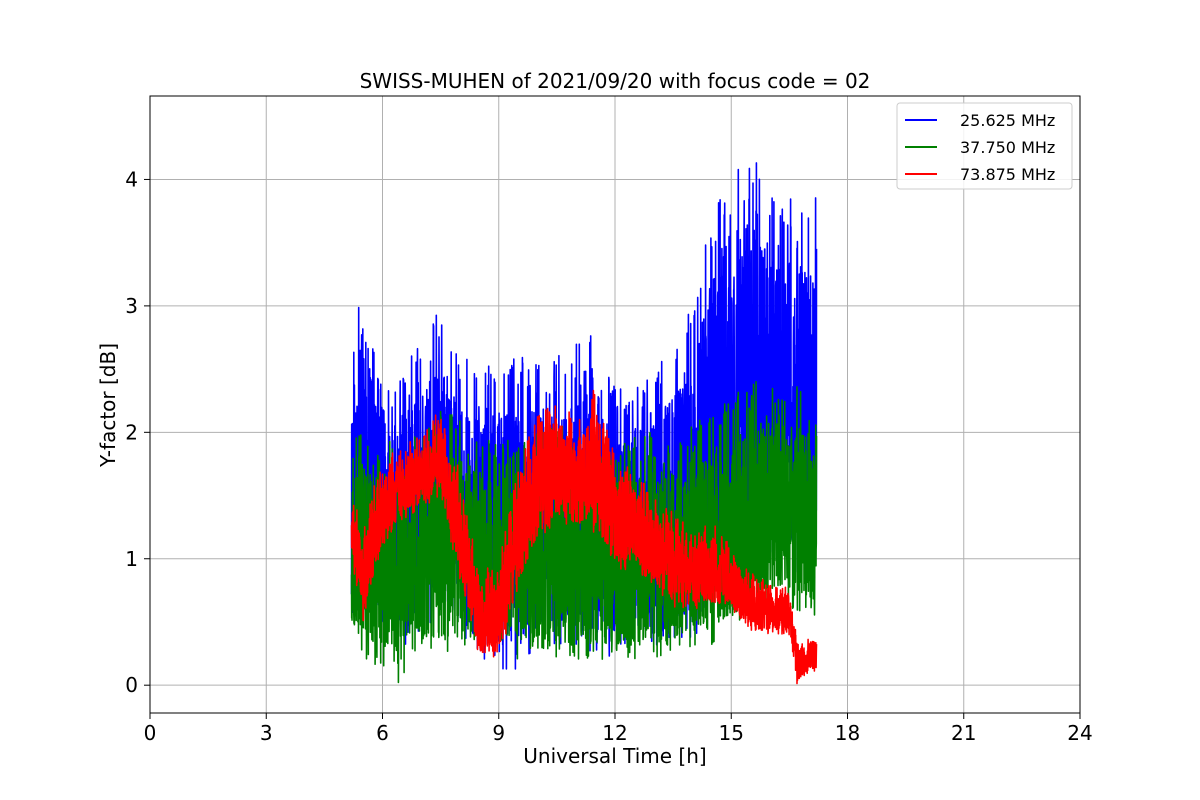 Image resolution: width=1200 pixels, height=800 pixels. I want to click on x-tick-label: 15, so click(731, 733).